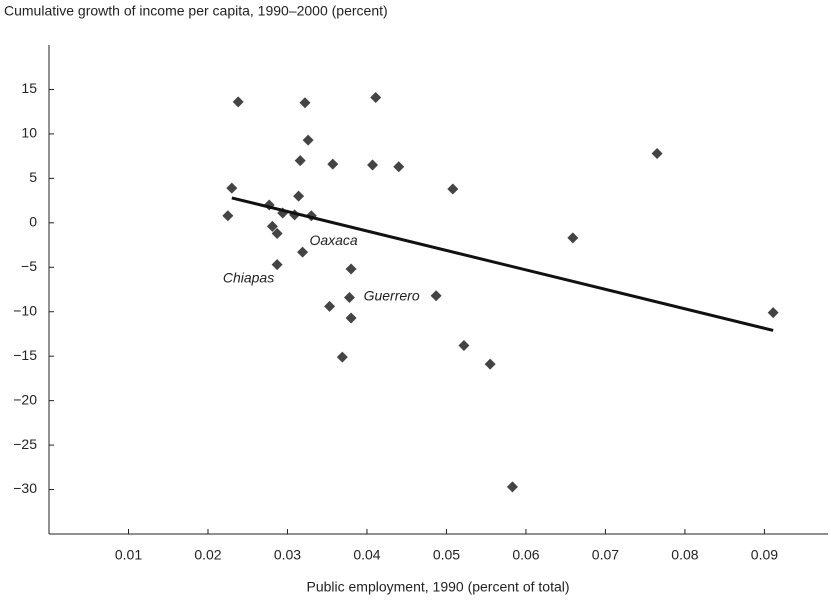 This screenshot has height=604, width=831. What do you see at coordinates (333, 240) in the screenshot?
I see `annotation: Oaxaca` at bounding box center [333, 240].